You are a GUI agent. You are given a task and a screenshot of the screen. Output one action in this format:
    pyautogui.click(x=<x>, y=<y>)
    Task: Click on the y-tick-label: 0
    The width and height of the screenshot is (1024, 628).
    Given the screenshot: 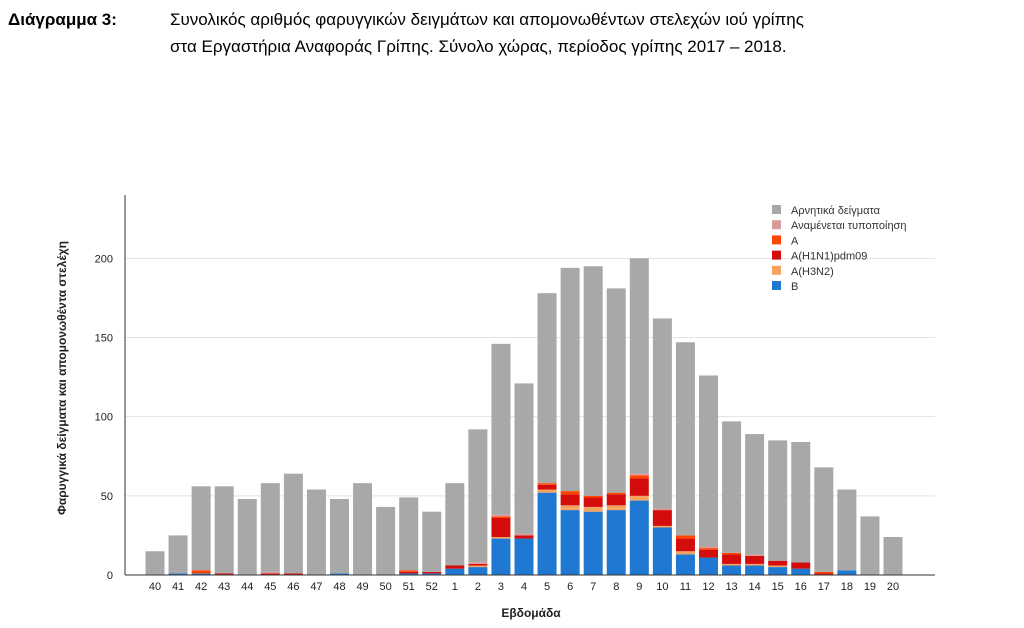 What is the action you would take?
    pyautogui.click(x=110, y=576)
    